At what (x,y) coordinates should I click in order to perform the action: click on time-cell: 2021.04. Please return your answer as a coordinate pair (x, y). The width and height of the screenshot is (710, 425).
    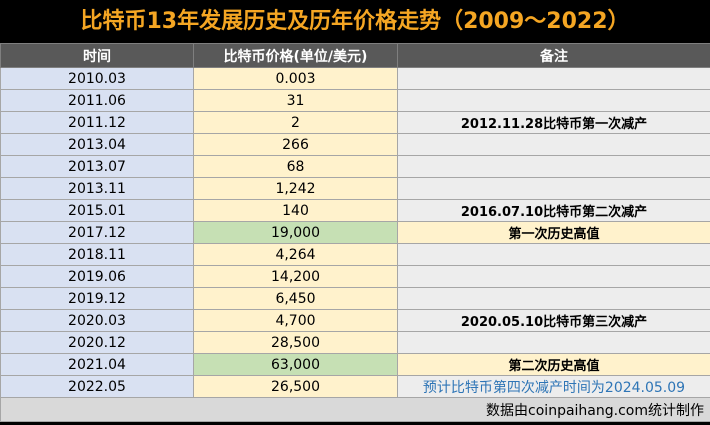
    Looking at the image, I should click on (97, 364).